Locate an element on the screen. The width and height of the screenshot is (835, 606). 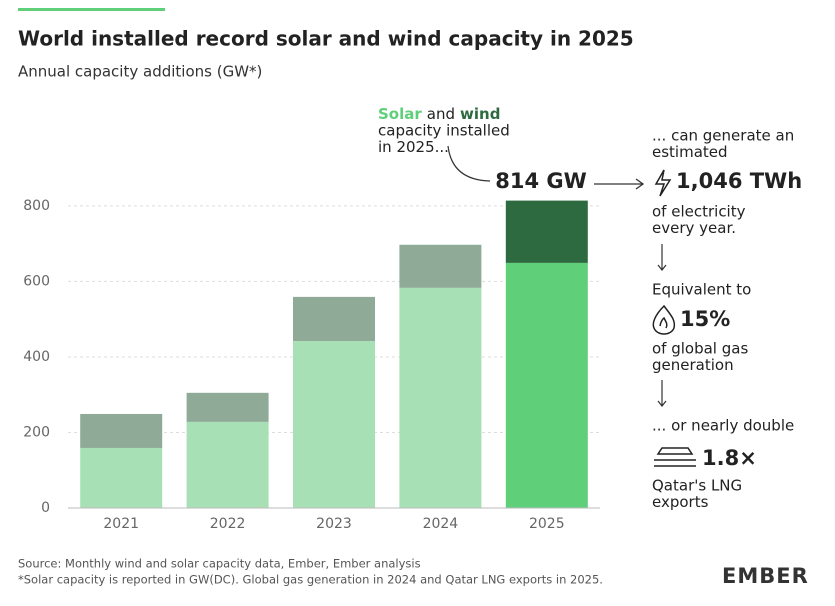
annotation-text: capacity installed is located at coordinates (444, 131).